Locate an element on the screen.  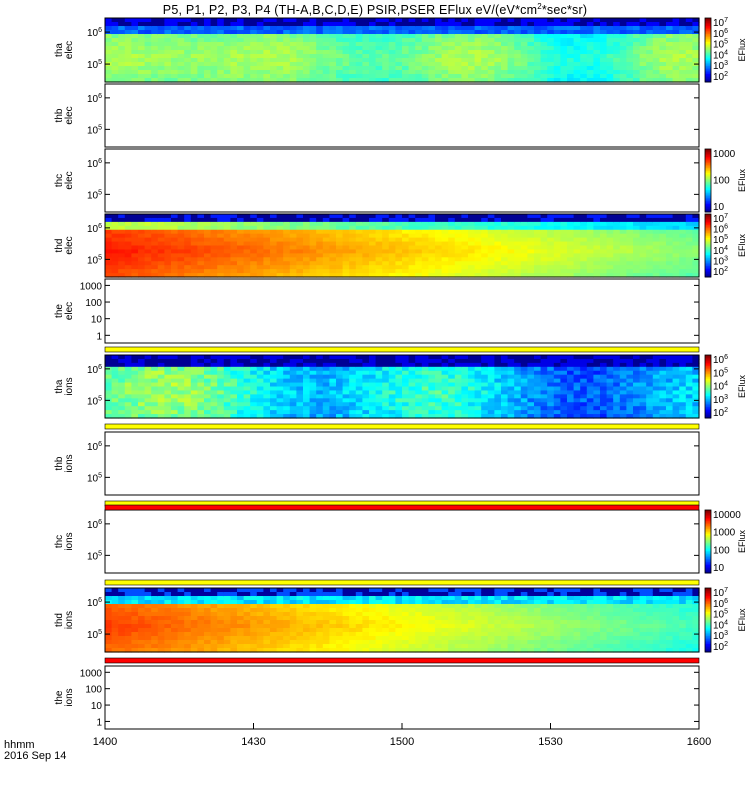
title-superscript: 2 is located at coordinates (539, 6).